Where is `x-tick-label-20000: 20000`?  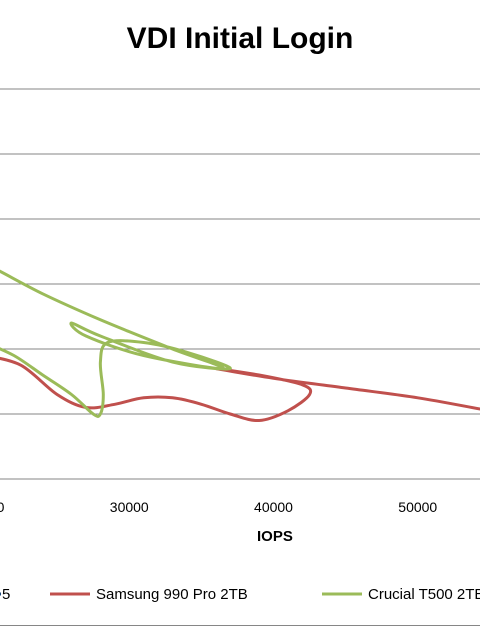
x-tick-label-20000: 20000 is located at coordinates (2, 507).